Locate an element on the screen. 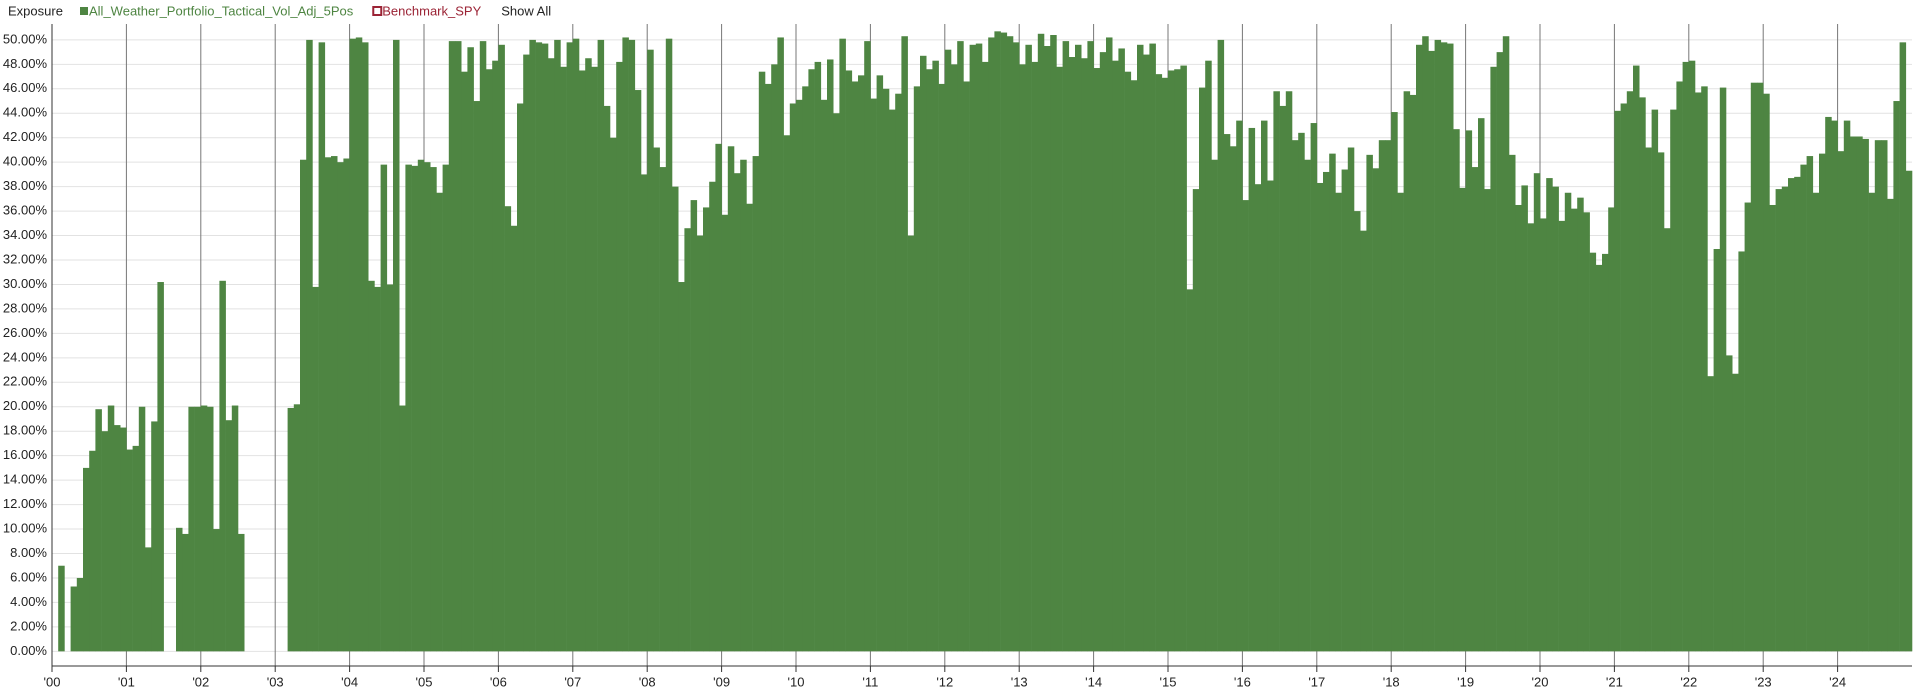 This screenshot has height=700, width=1916. x-tick-label: '11 is located at coordinates (870, 681).